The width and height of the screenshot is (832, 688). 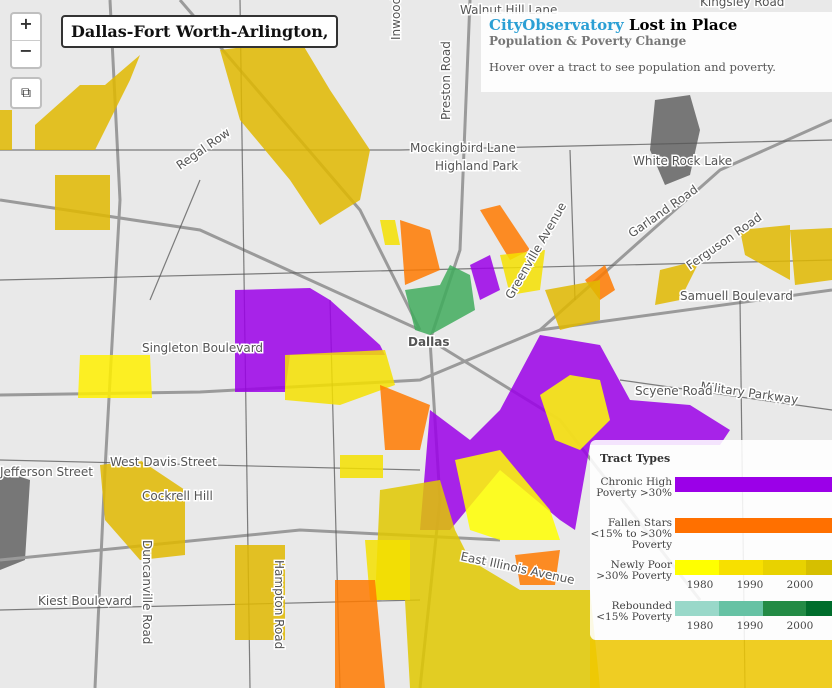 I want to click on zoom-out-button: −, so click(x=26, y=53).